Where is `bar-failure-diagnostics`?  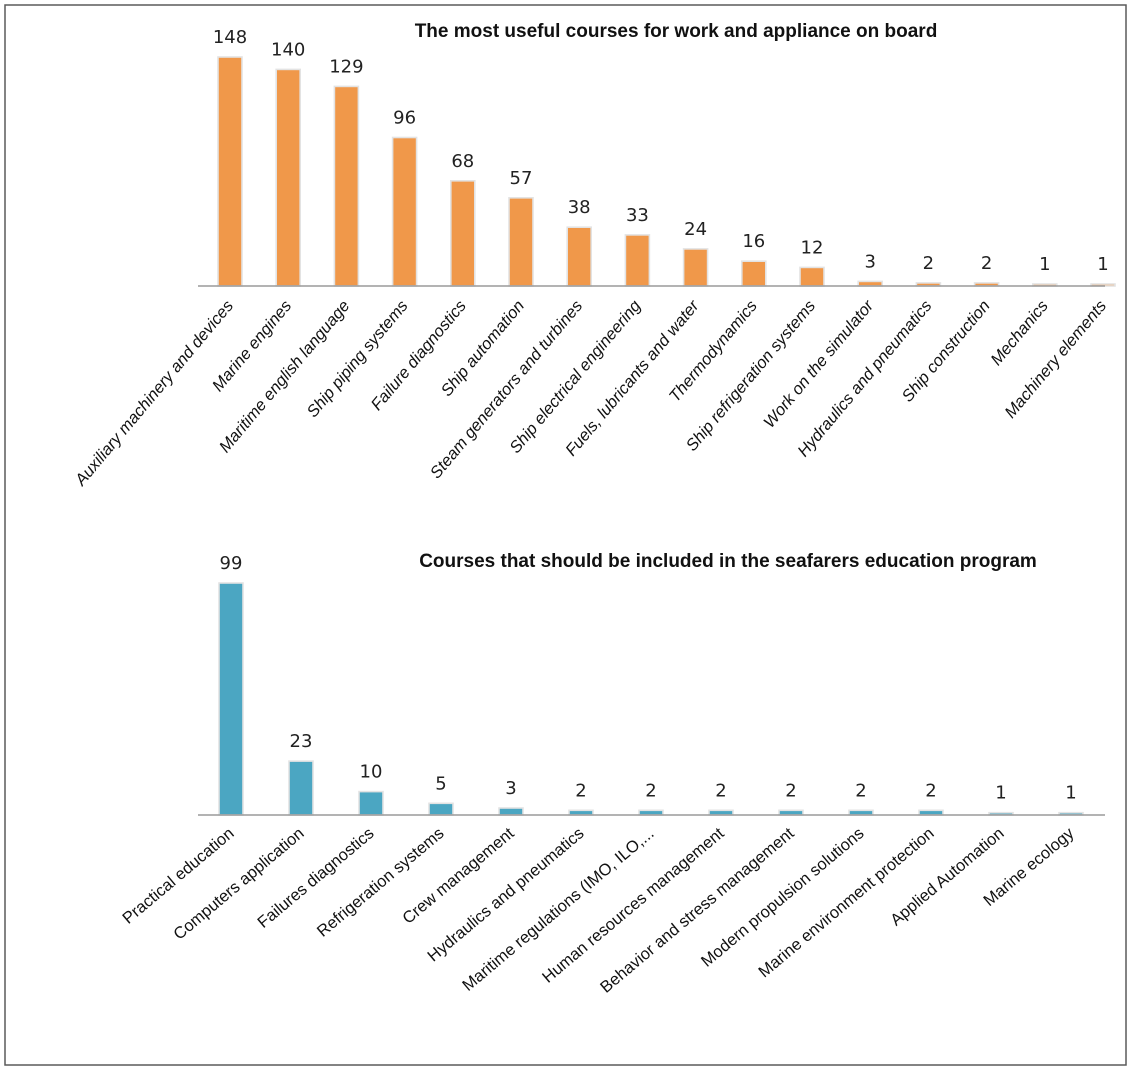
bar-failure-diagnostics is located at coordinates (462, 233).